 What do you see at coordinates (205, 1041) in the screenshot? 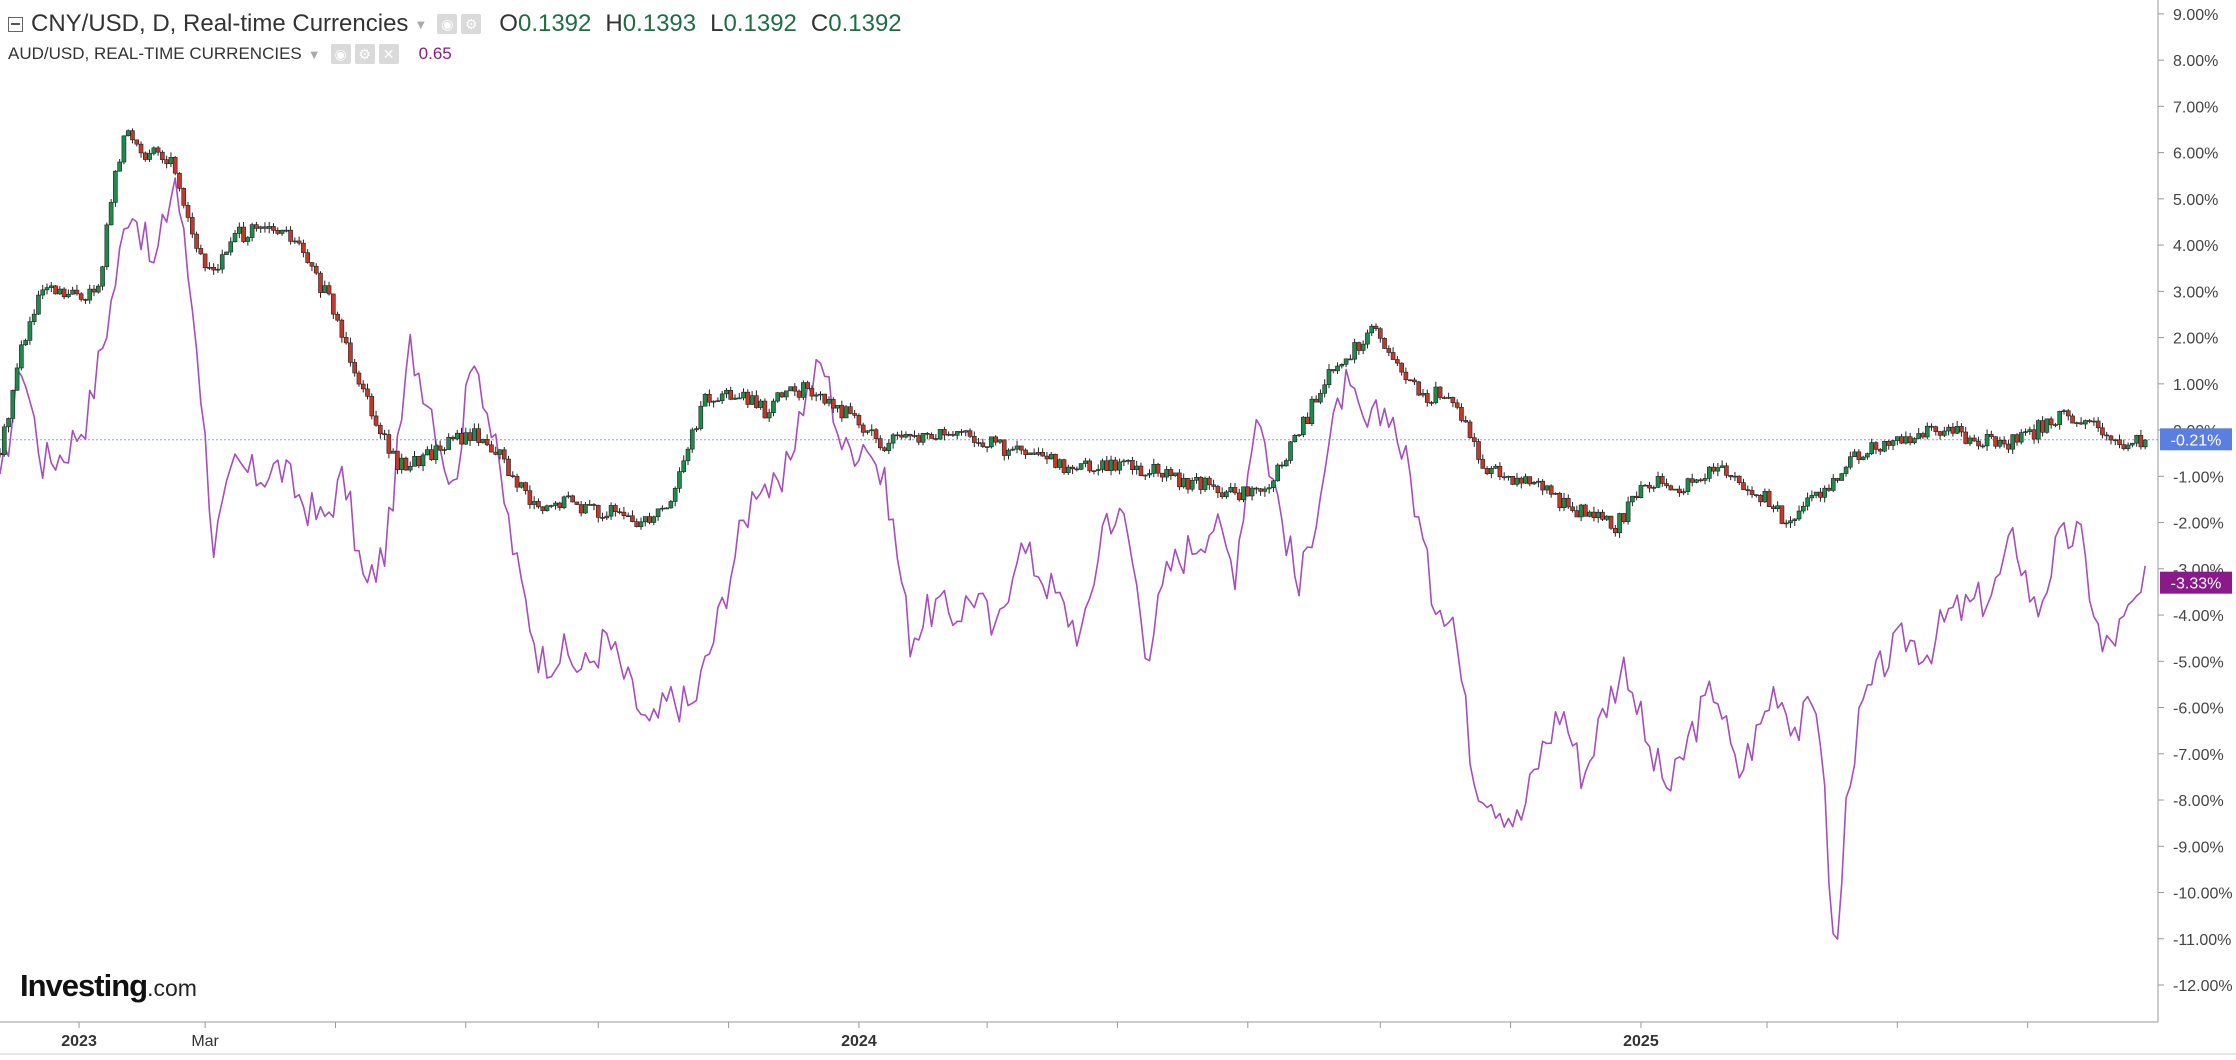
I see `x-tick-label: Mar` at bounding box center [205, 1041].